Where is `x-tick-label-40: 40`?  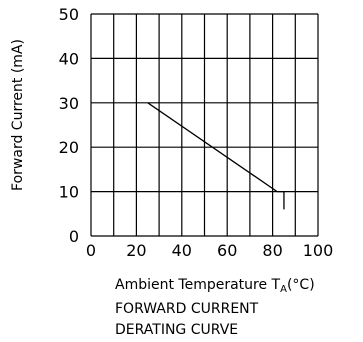
x-tick-label-40: 40 is located at coordinates (182, 250).